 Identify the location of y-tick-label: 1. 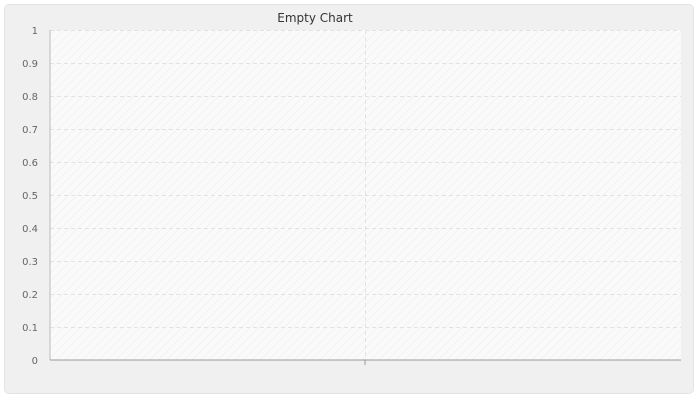
(35, 31).